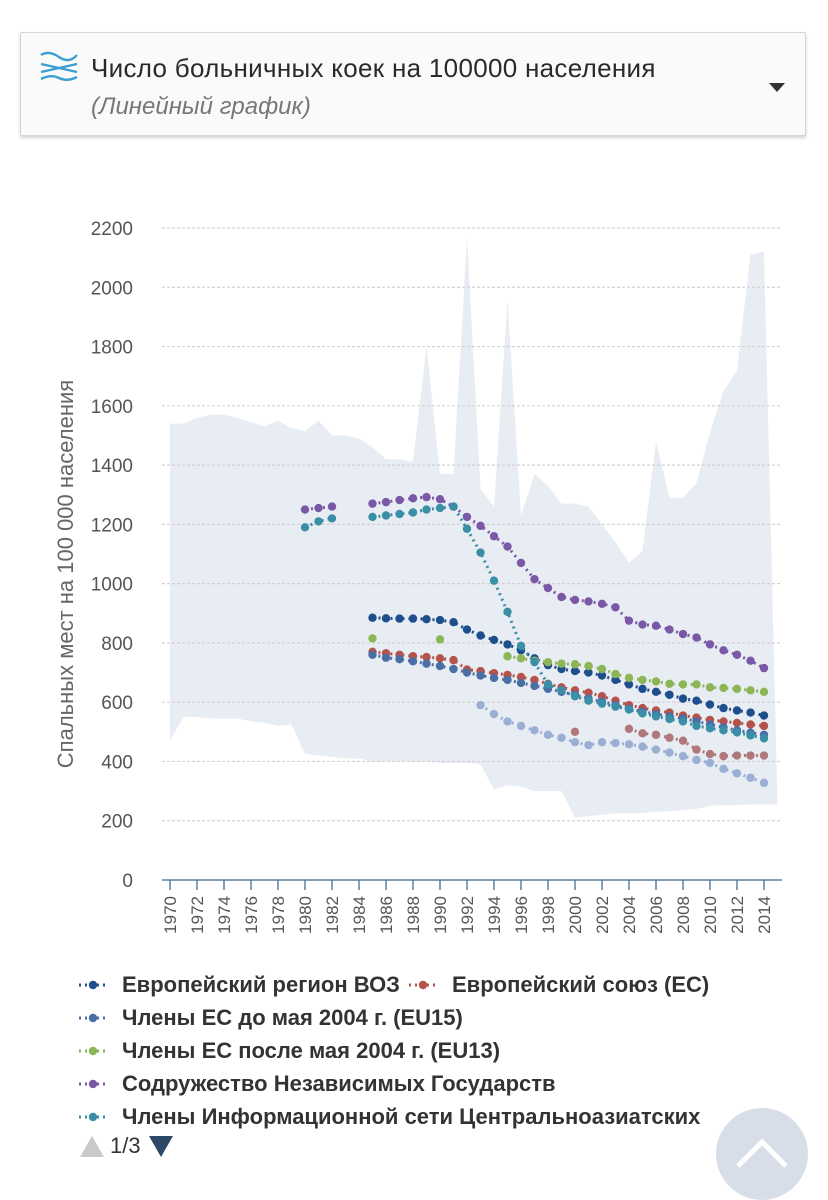 The height and width of the screenshot is (1200, 828). Describe the element at coordinates (440, 915) in the screenshot. I see `x-tick-label: 1990` at that location.